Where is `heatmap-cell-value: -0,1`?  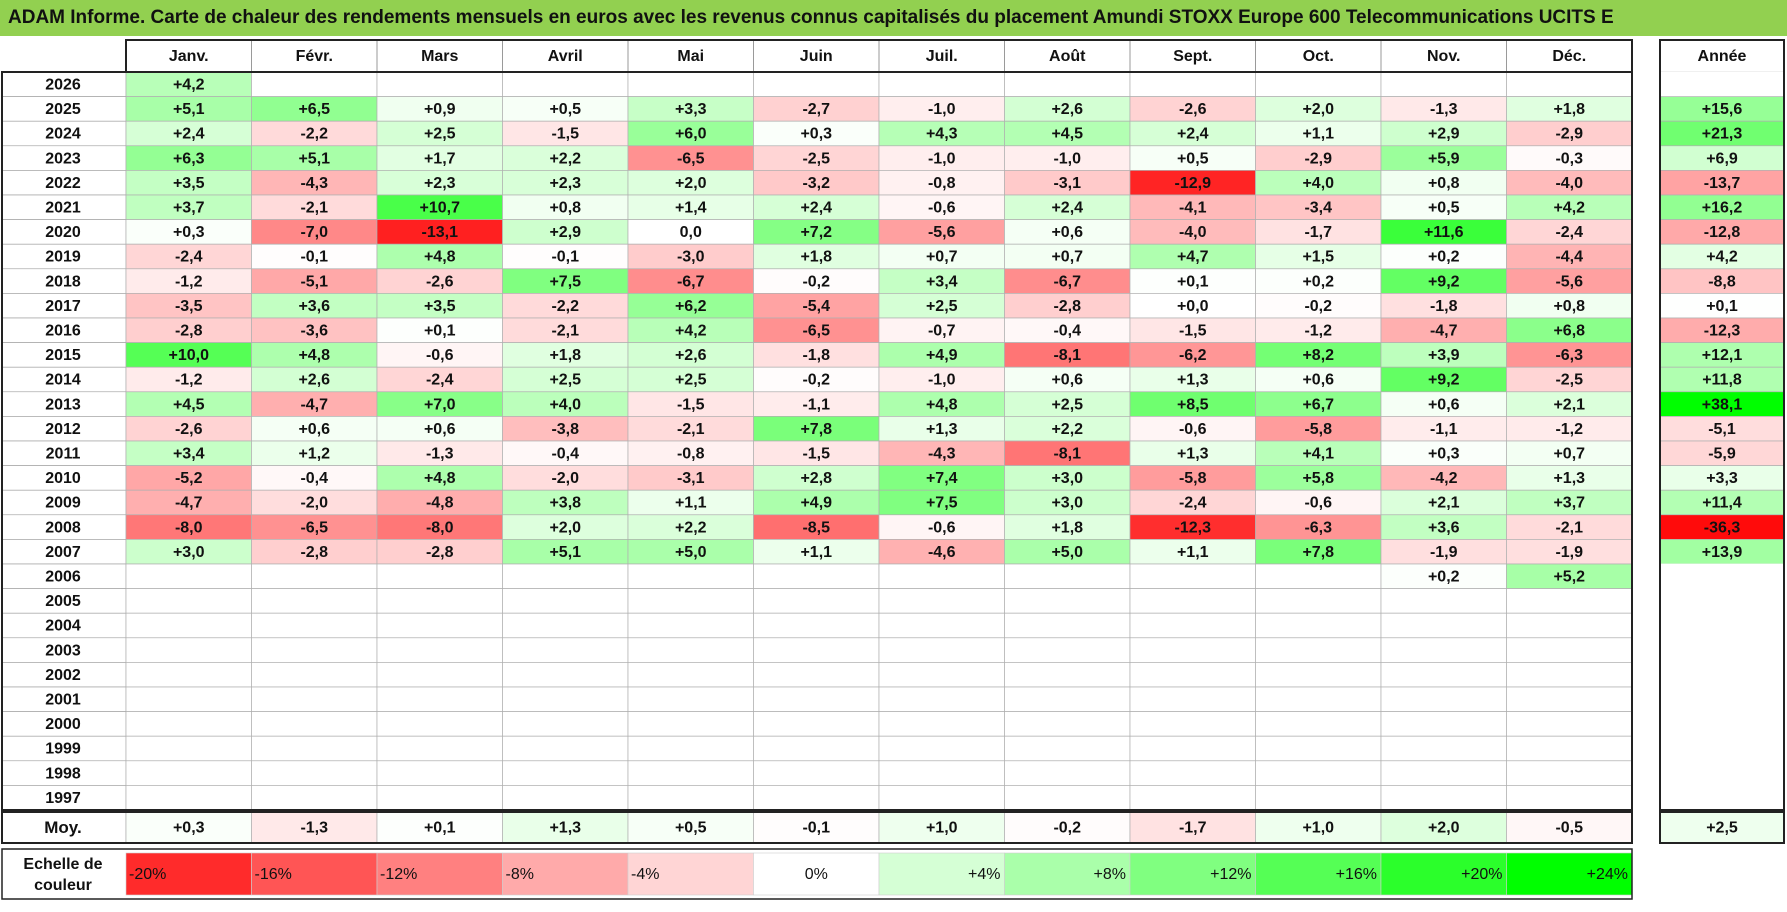 heatmap-cell-value: -0,1 is located at coordinates (565, 257).